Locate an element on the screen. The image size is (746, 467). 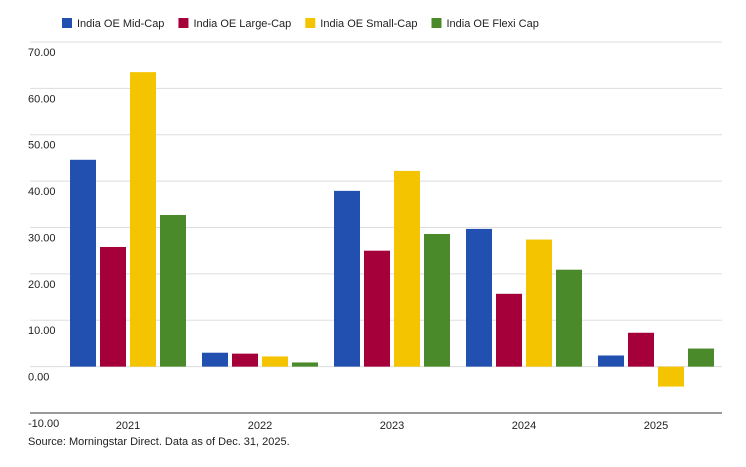
y-tick-label: 50.00 is located at coordinates (42, 146).